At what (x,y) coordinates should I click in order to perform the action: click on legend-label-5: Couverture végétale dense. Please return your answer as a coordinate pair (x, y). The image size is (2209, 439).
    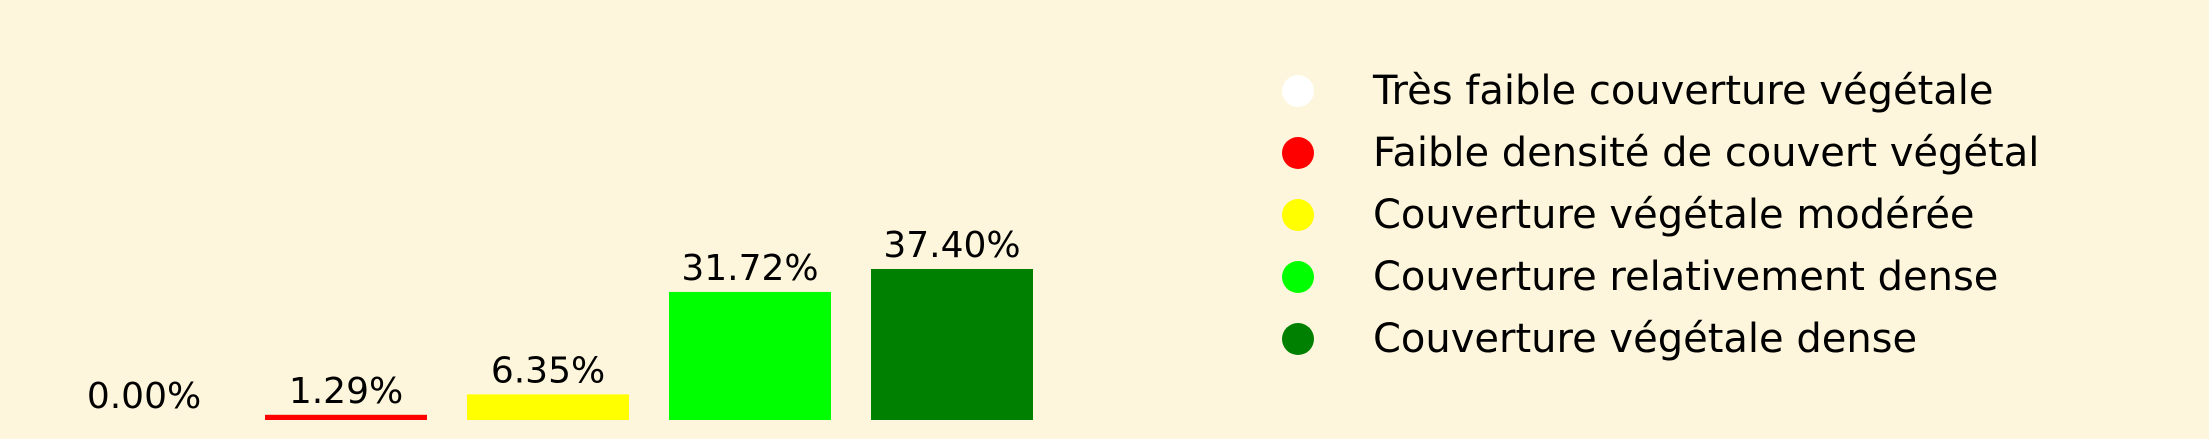
    Looking at the image, I should click on (1645, 339).